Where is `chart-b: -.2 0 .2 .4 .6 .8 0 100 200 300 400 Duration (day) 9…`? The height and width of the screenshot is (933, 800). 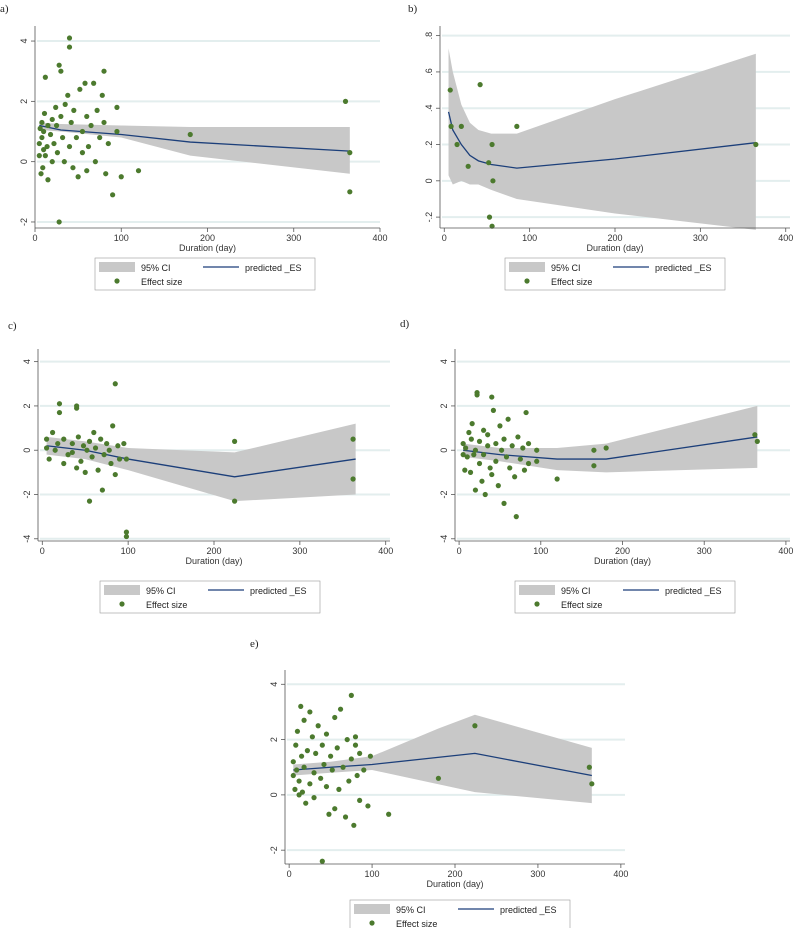 chart-b: -.2 0 .2 .4 .6 .8 0 100 200 300 400 Duration (day) 9… is located at coordinates (608, 158).